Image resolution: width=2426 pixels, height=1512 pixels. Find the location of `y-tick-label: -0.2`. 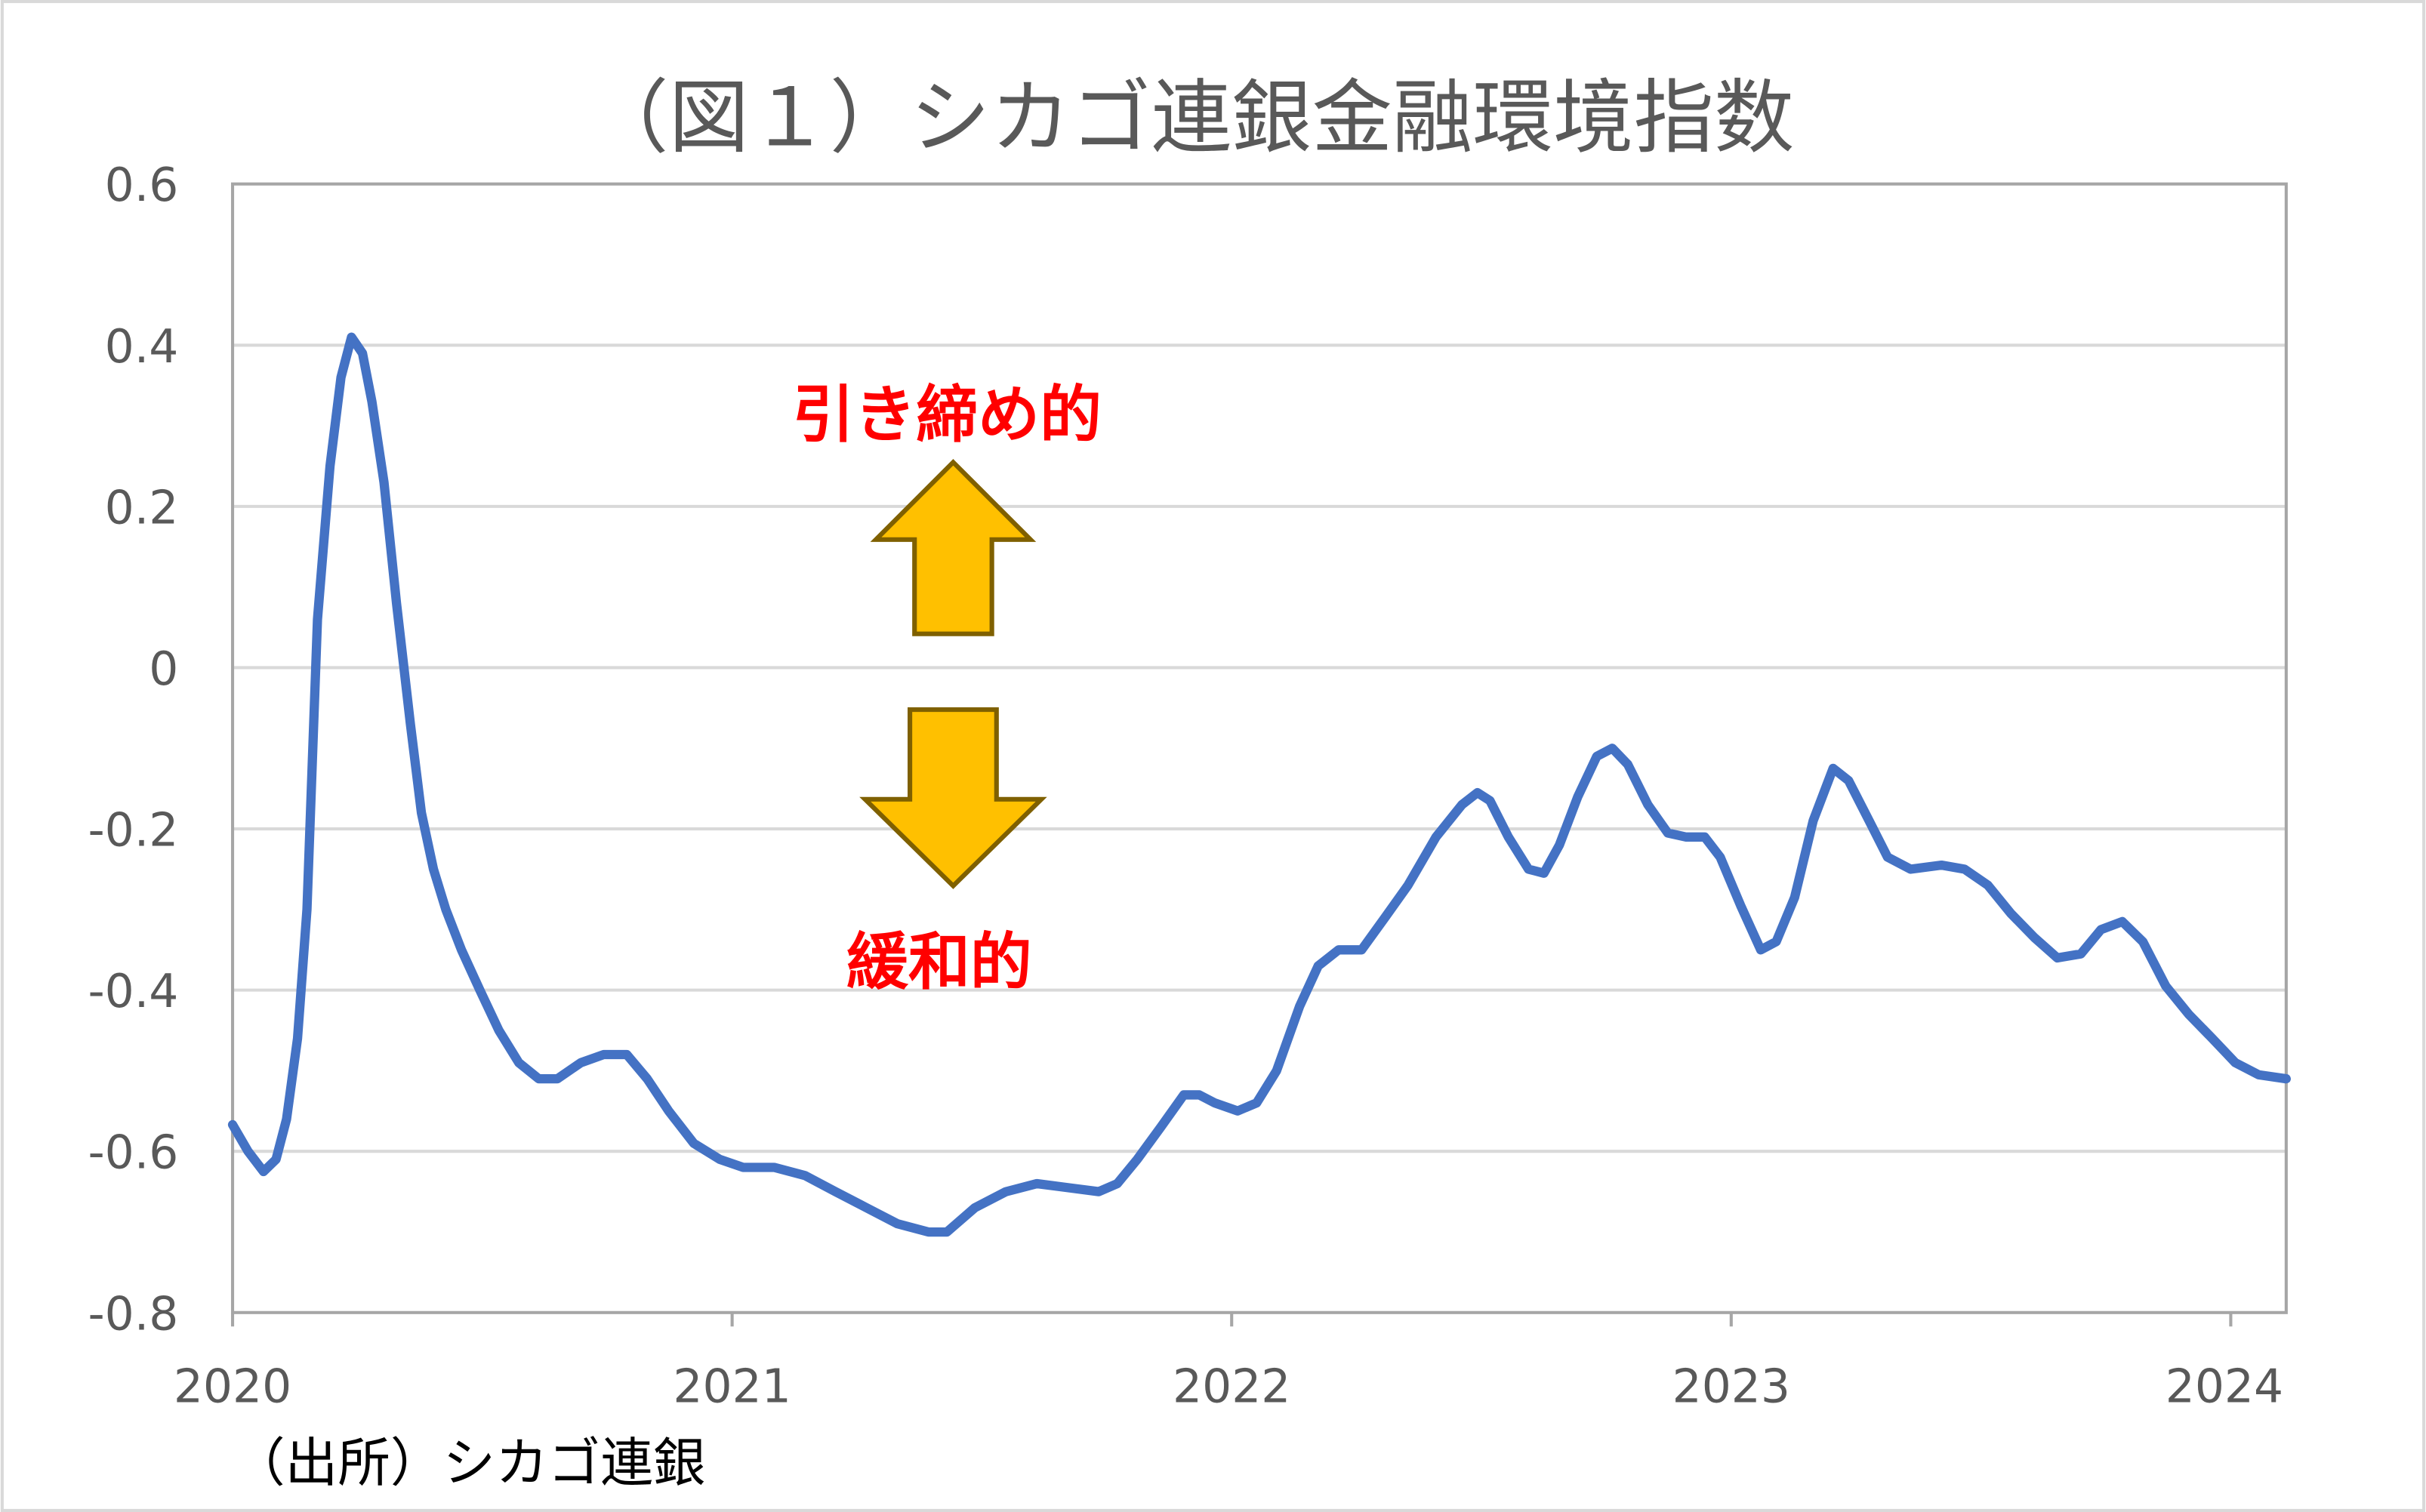

y-tick-label: -0.2 is located at coordinates (133, 831).